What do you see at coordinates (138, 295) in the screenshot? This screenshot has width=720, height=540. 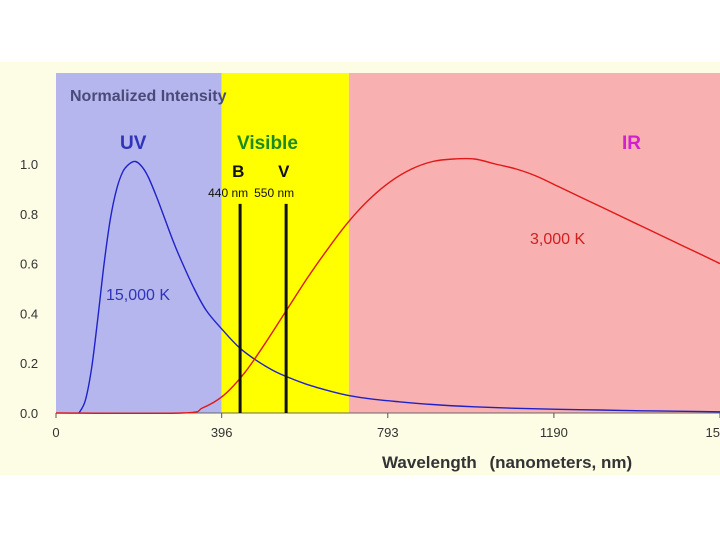 I see `series-label-15-000-k: 15,000 K` at bounding box center [138, 295].